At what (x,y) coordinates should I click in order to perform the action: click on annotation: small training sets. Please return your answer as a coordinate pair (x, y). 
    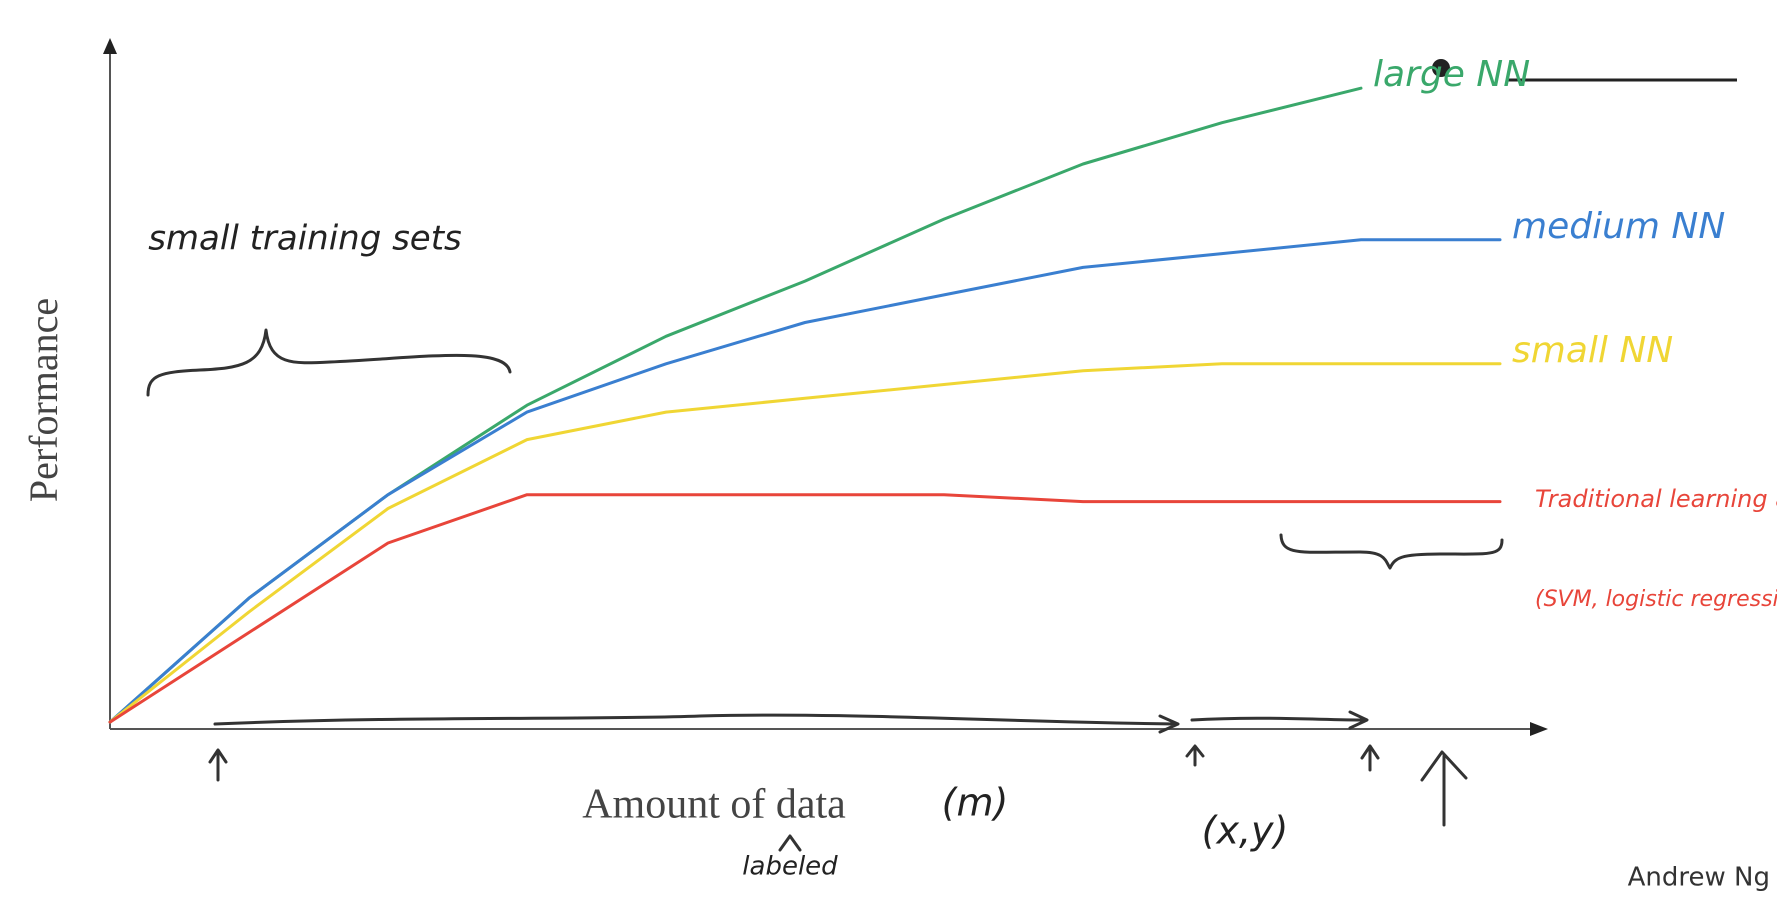
    Looking at the image, I should click on (305, 239).